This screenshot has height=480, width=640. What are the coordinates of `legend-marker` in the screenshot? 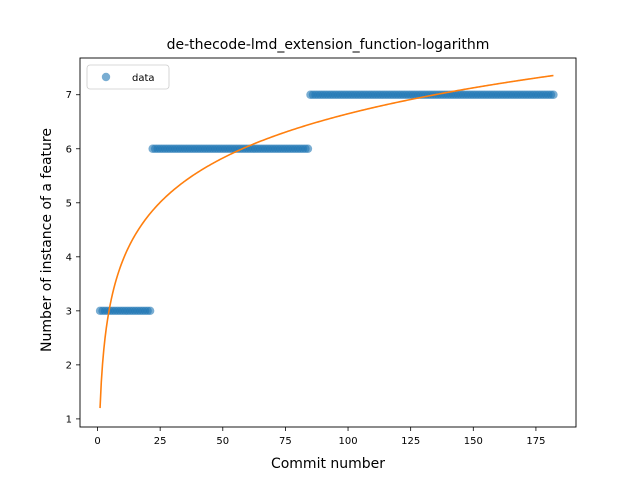 It's located at (106, 77).